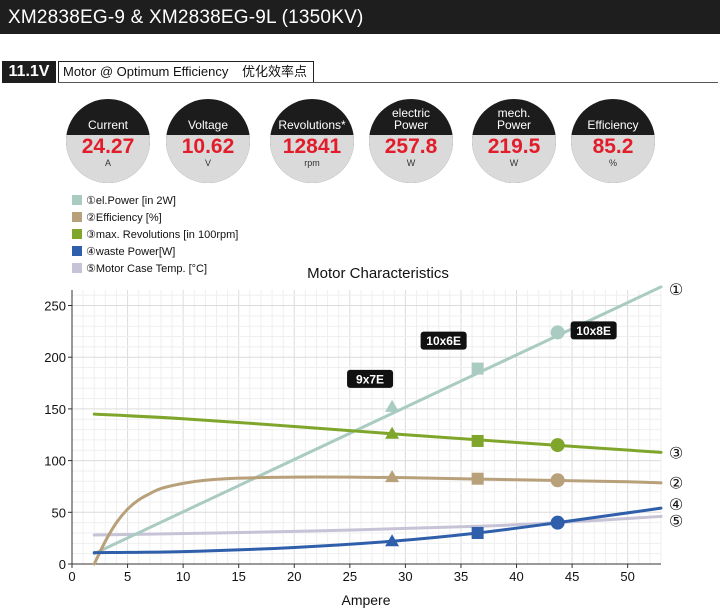 This screenshot has height=611, width=720. Describe the element at coordinates (55, 409) in the screenshot. I see `y-tick-label: 150` at that location.